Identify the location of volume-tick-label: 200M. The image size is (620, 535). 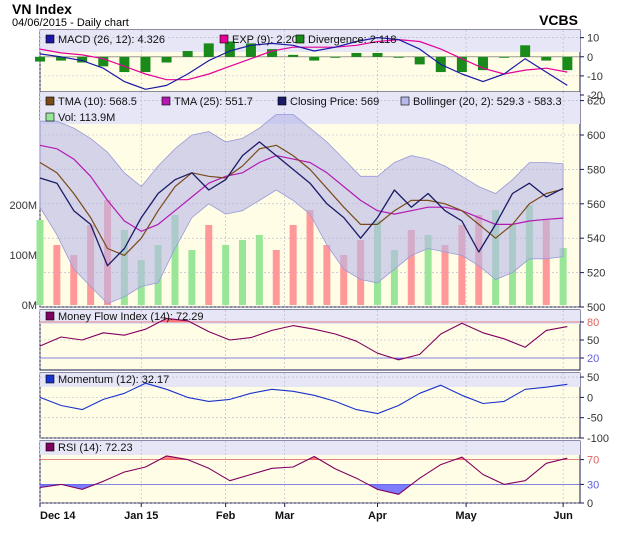
(23, 206).